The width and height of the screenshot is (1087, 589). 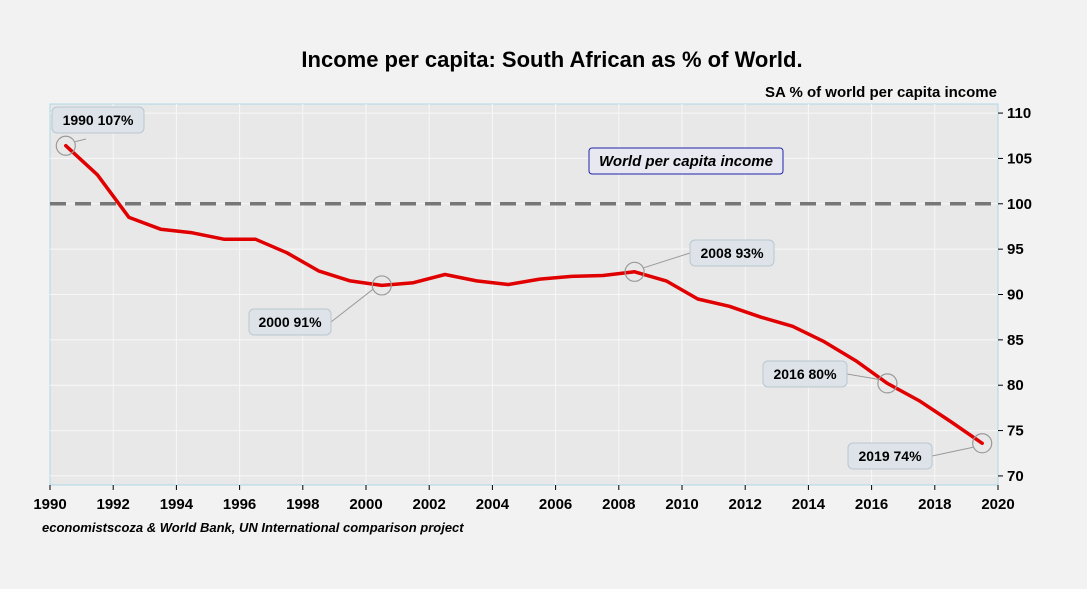 What do you see at coordinates (1015, 385) in the screenshot?
I see `y-tick-label: 80` at bounding box center [1015, 385].